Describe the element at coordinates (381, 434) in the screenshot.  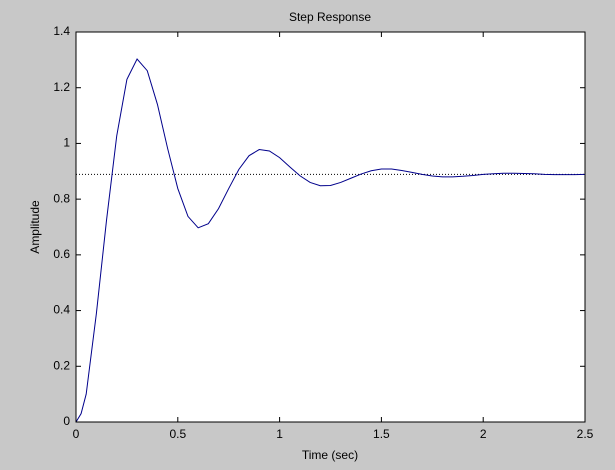
I see `x-tick-label: 1.5` at that location.